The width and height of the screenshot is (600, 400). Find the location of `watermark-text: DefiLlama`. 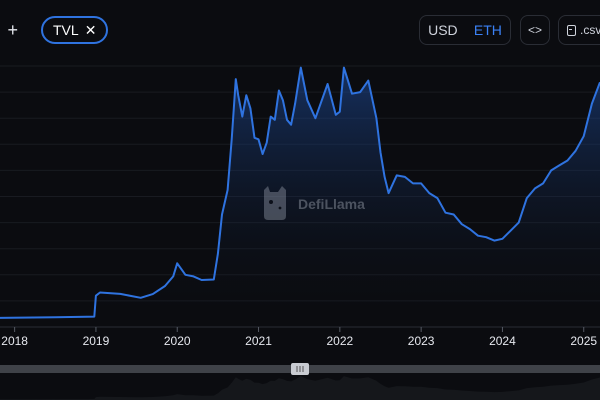

watermark-text: DefiLlama is located at coordinates (331, 204).